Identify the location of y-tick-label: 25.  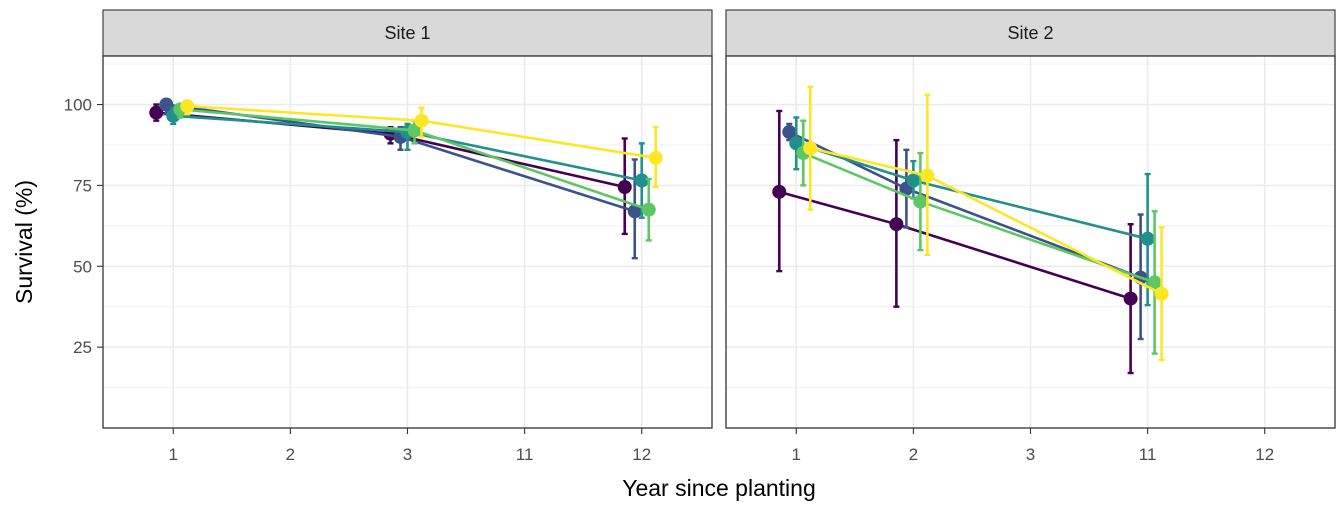
(82, 347).